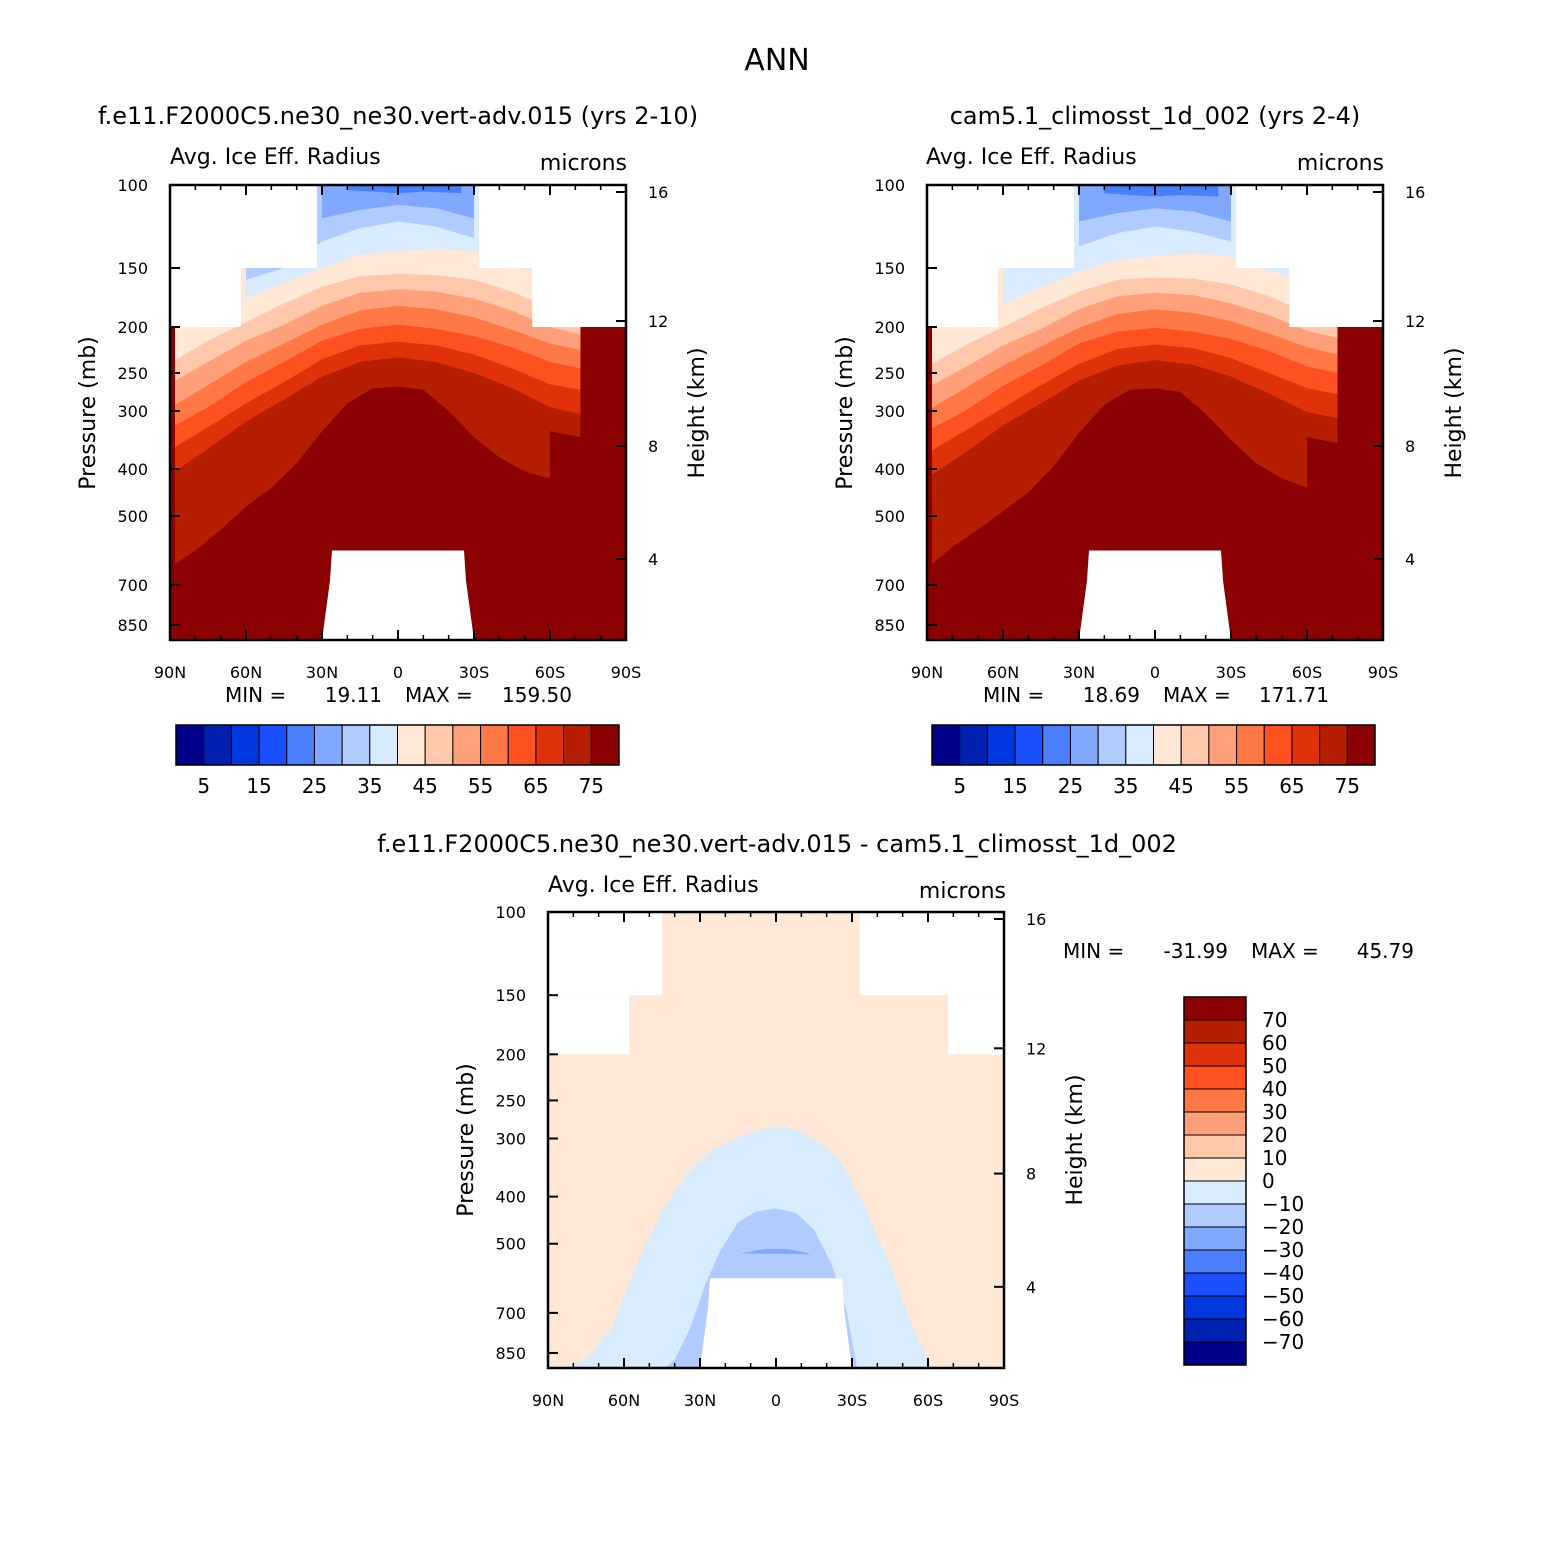  Describe the element at coordinates (889, 469) in the screenshot. I see `y-tick-label: 400` at that location.